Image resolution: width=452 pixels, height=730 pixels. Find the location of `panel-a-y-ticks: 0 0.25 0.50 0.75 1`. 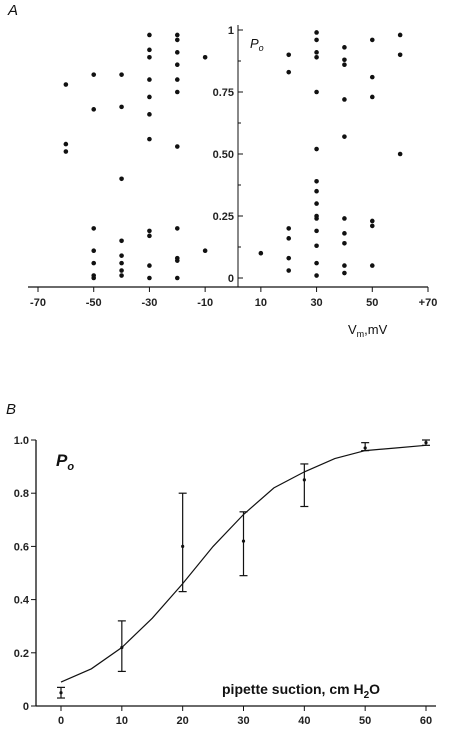

panel-a-y-ticks: 0 0.25 0.50 0.75 1 is located at coordinates (228, 155).